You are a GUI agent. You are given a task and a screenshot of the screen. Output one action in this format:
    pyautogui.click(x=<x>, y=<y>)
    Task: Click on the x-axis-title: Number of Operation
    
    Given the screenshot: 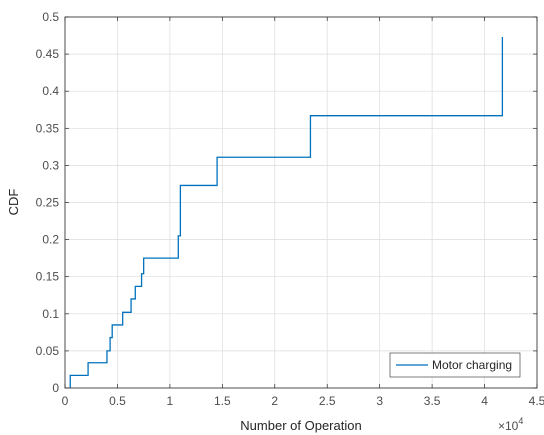 What is the action you would take?
    pyautogui.click(x=300, y=425)
    